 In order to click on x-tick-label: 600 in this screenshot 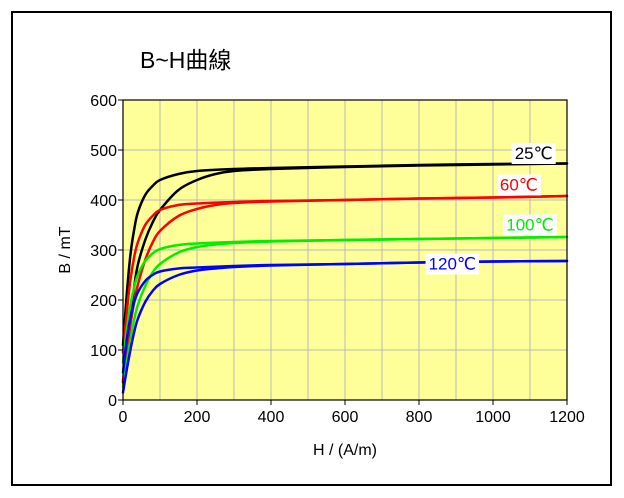, I will do `click(345, 417)`.